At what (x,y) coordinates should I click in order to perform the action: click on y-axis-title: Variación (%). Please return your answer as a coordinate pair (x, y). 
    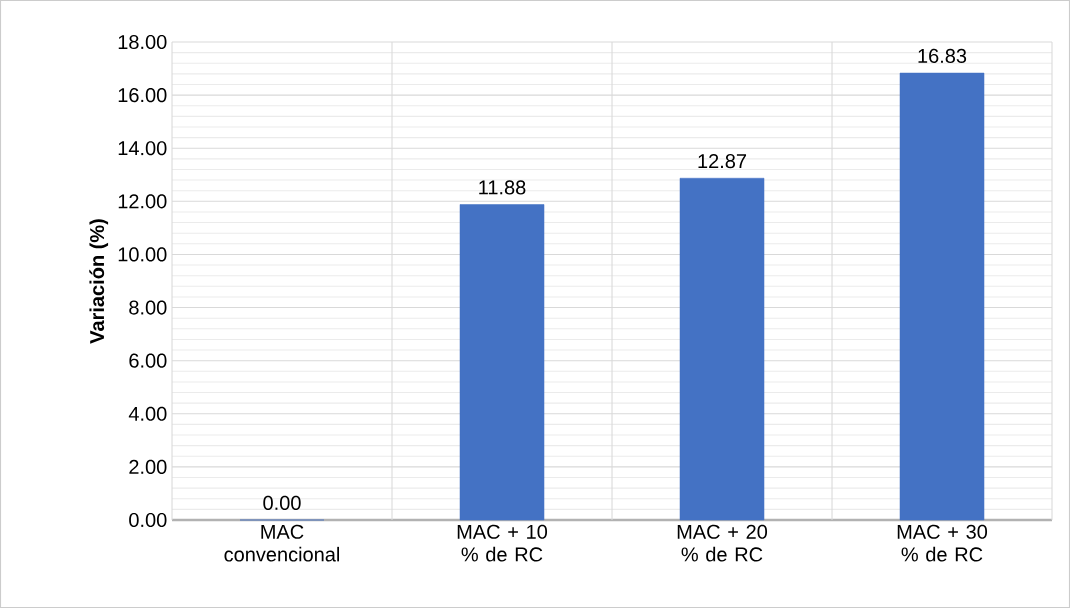
    Looking at the image, I should click on (99, 281).